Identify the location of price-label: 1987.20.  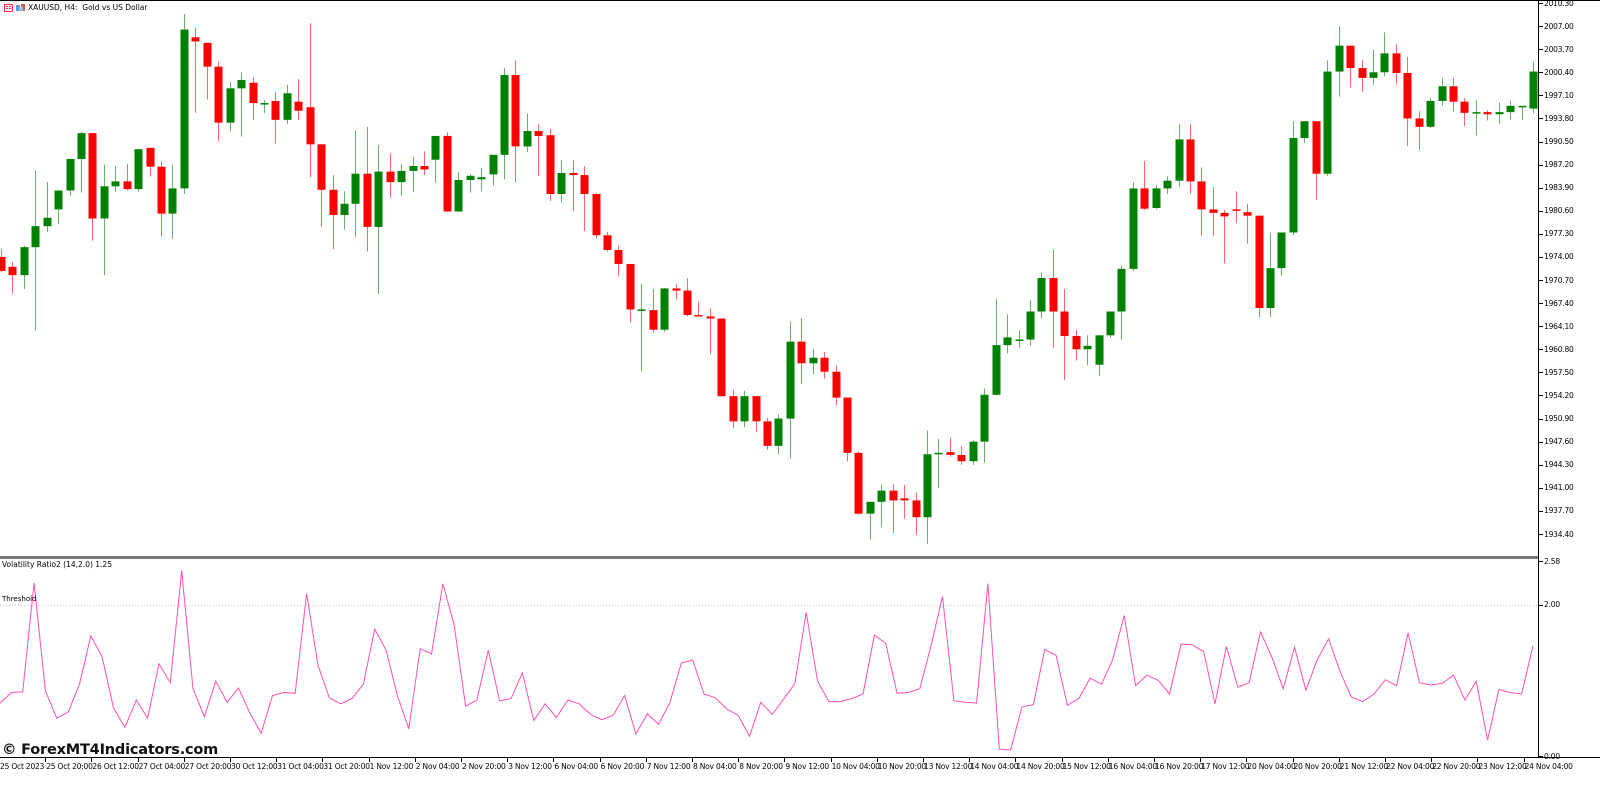
(1559, 165).